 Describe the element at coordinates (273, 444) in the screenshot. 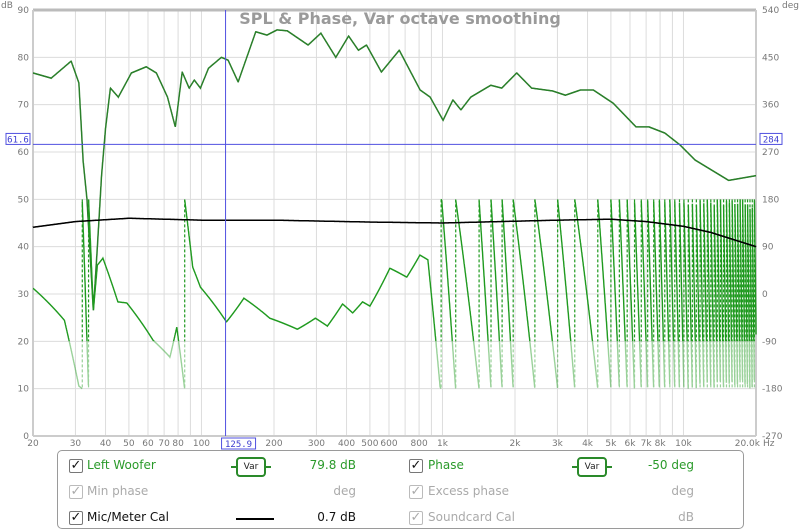

I see `x-tick-label: 200` at that location.